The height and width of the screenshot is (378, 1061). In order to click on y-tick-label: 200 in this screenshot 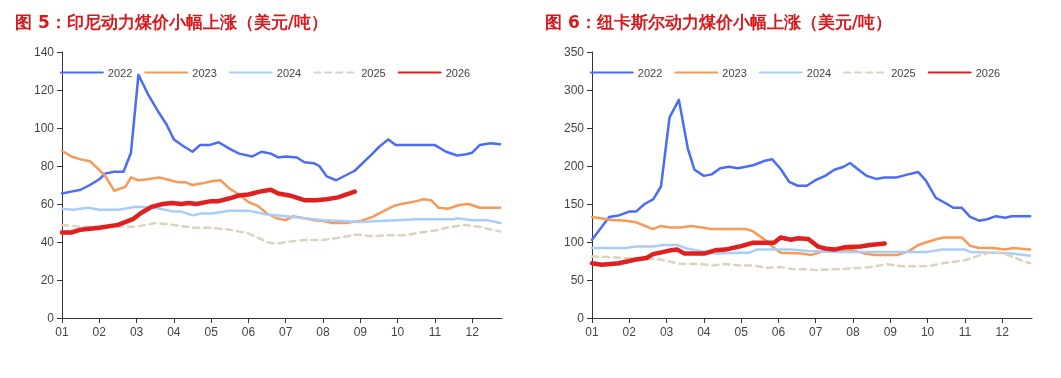, I will do `click(574, 166)`.